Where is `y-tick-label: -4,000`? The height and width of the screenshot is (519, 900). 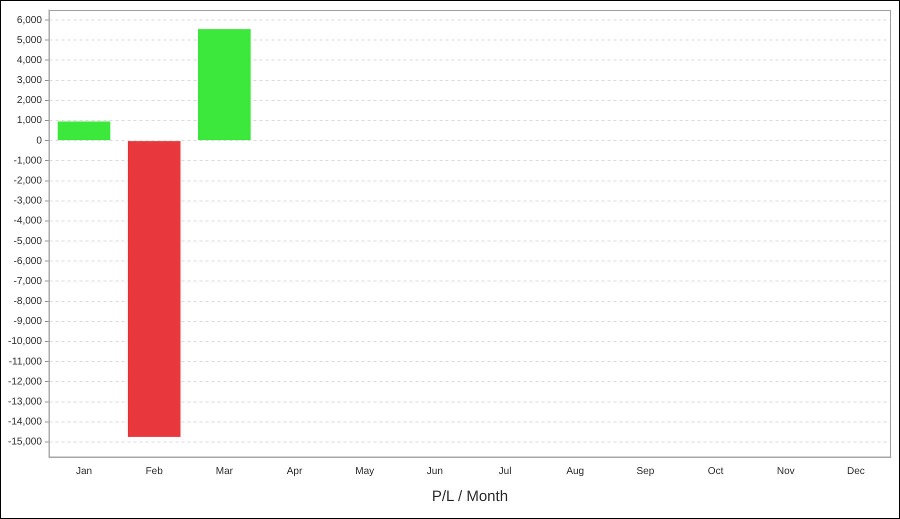
y-tick-label: -4,000 is located at coordinates (28, 221).